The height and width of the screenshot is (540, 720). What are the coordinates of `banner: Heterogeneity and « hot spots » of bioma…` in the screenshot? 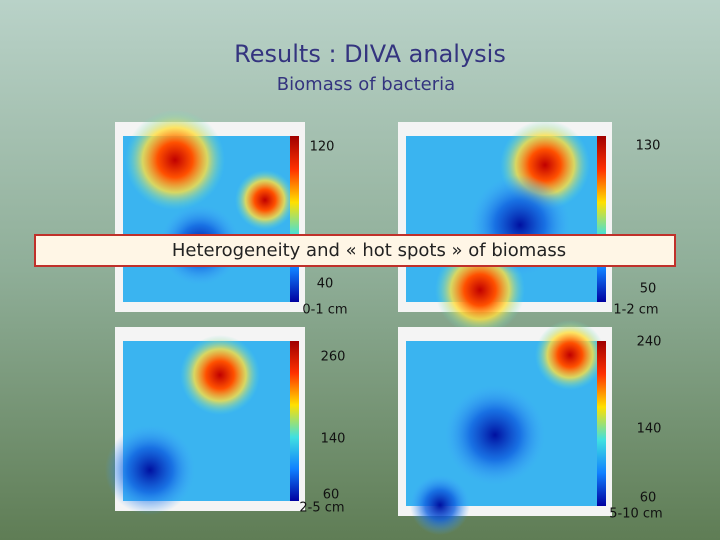 It's located at (369, 250).